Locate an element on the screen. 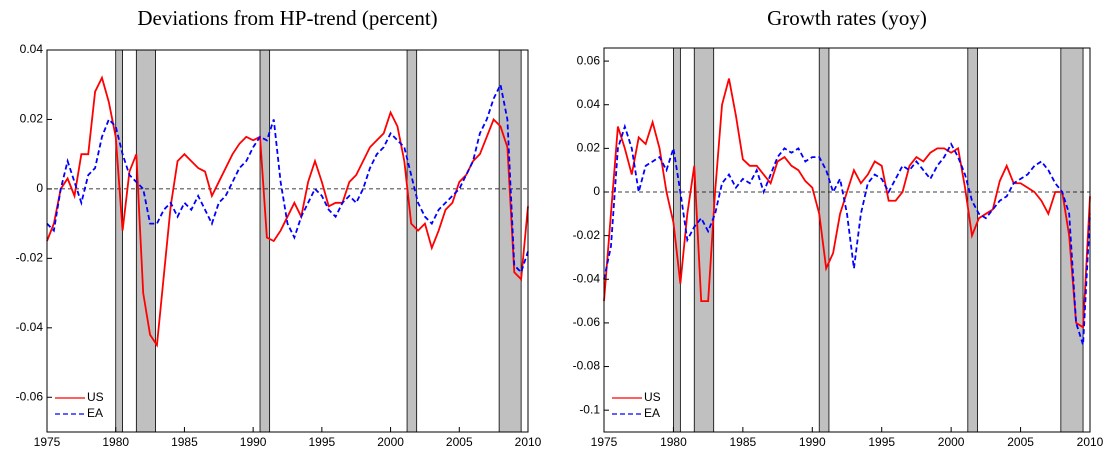  y-tick-label: 0.06 is located at coordinates (589, 60).